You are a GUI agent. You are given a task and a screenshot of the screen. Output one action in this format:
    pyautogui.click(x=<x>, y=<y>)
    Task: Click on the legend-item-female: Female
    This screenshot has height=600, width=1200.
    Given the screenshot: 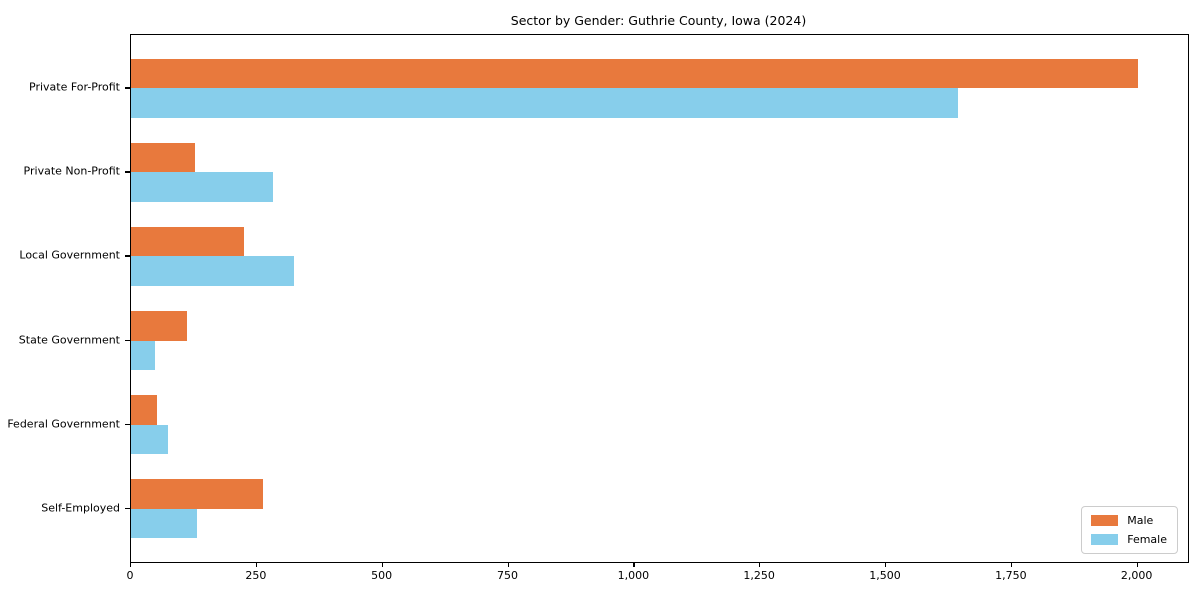 What is the action you would take?
    pyautogui.click(x=1129, y=539)
    